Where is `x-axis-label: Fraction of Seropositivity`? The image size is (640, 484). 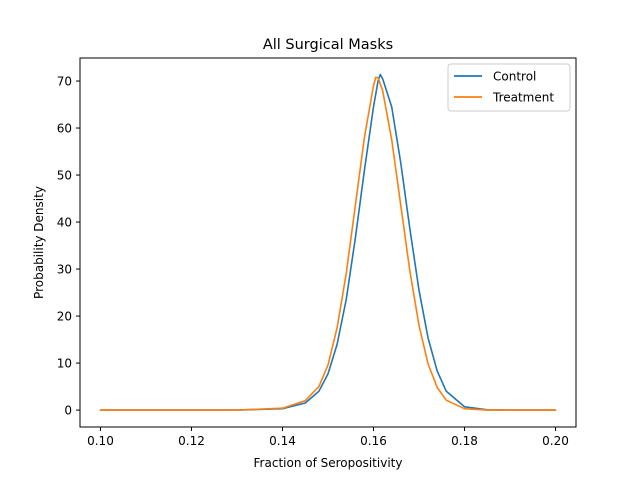
x-axis-label: Fraction of Seropositivity is located at coordinates (328, 463).